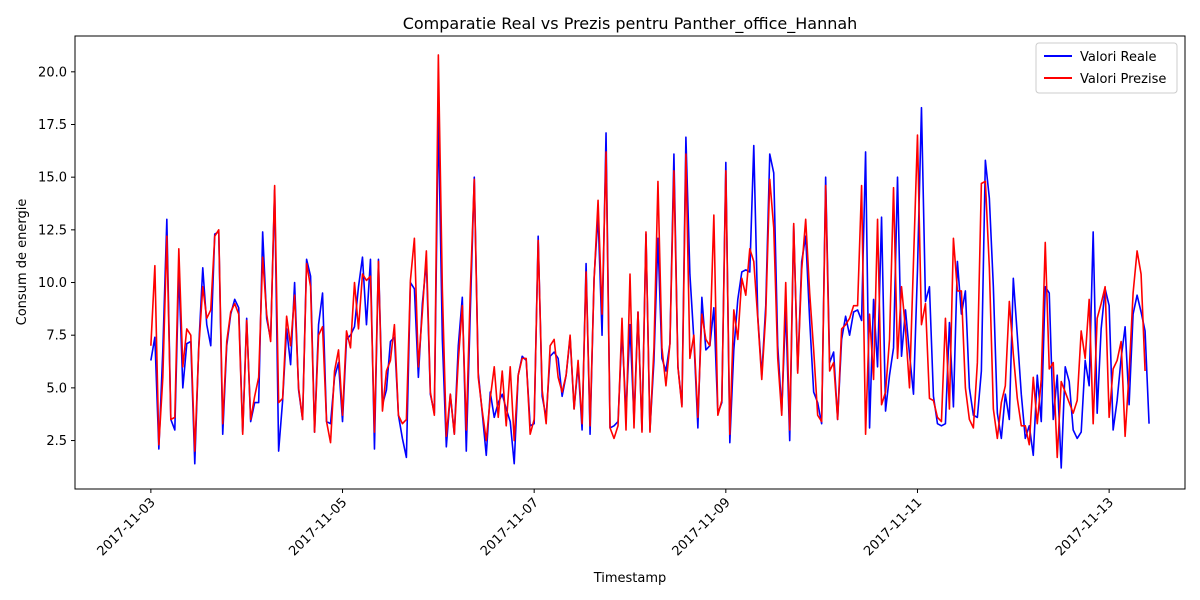 The height and width of the screenshot is (600, 1200). I want to click on x-axis-title: Timestamp, so click(630, 578).